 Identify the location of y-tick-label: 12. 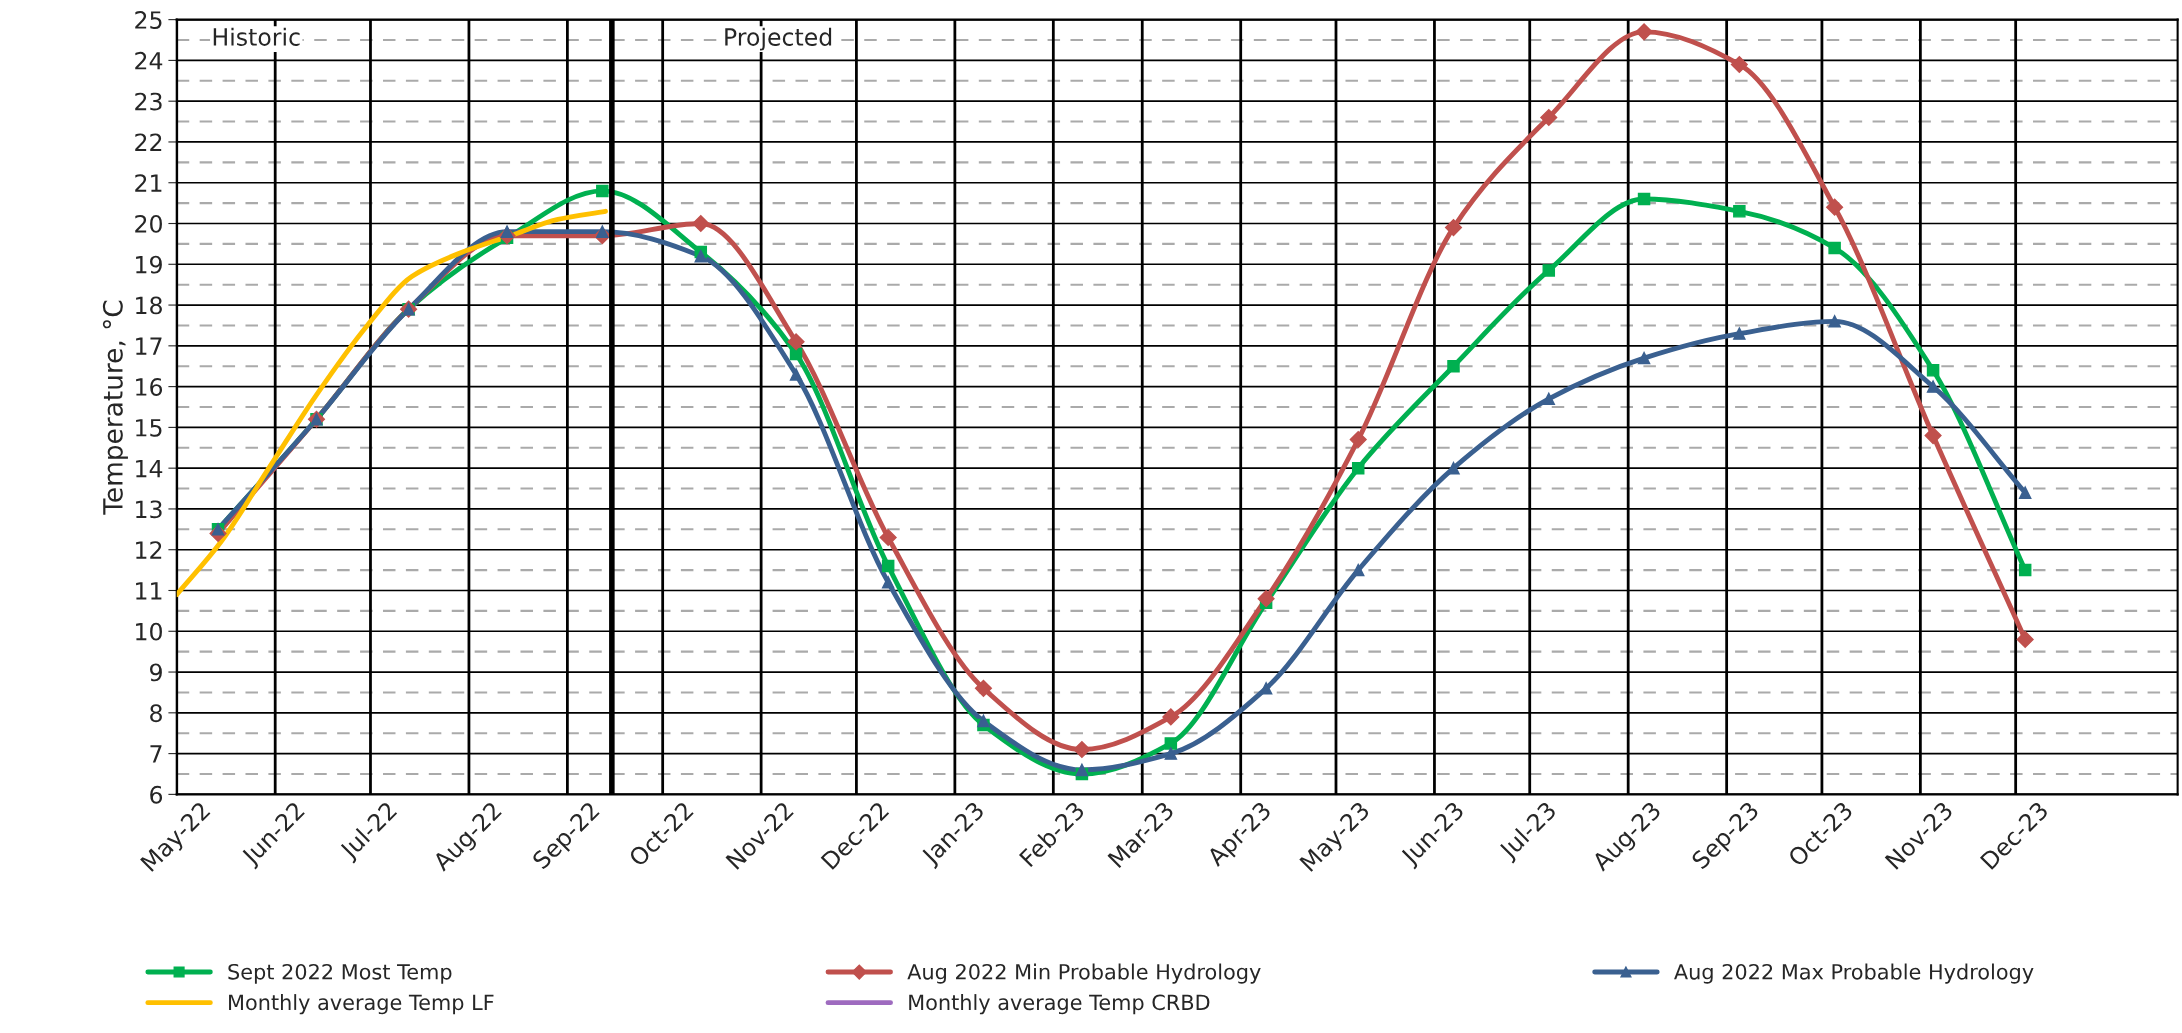
(149, 550).